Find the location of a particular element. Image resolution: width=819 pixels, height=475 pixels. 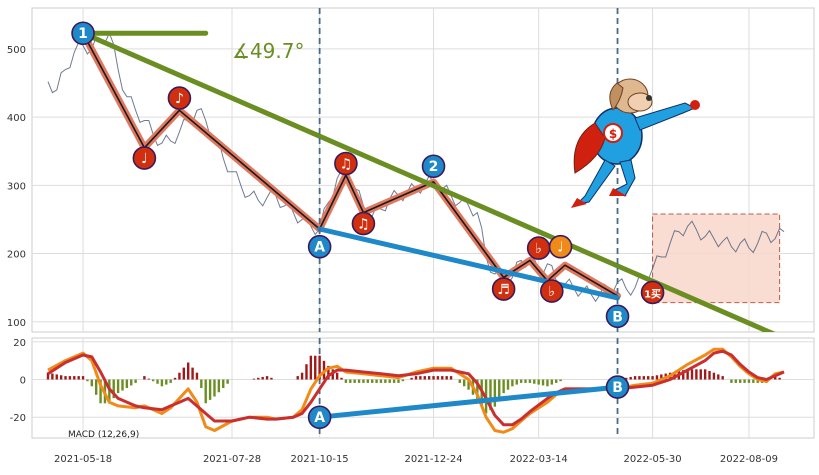

price-ytick-label: 200 is located at coordinates (16, 255).